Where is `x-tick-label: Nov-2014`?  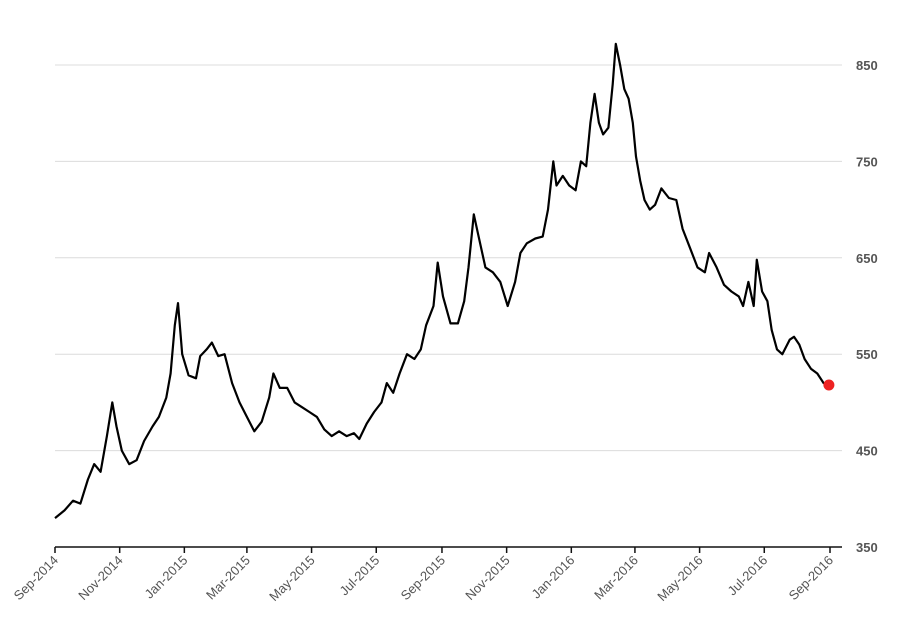 x-tick-label: Nov-2014 is located at coordinates (100, 578).